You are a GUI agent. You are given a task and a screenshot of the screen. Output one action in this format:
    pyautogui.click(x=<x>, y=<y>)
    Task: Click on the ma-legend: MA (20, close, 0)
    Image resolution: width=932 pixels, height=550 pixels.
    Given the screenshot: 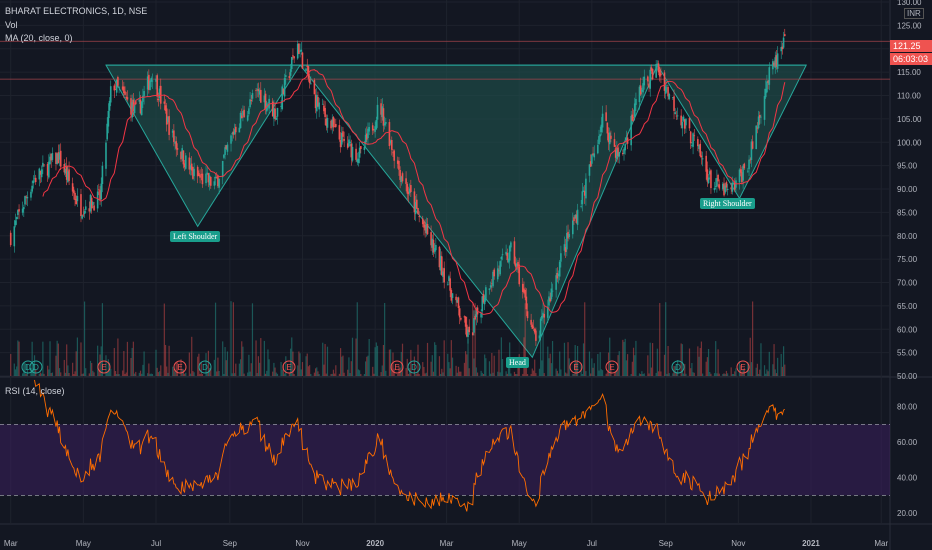 What is the action you would take?
    pyautogui.click(x=39, y=38)
    